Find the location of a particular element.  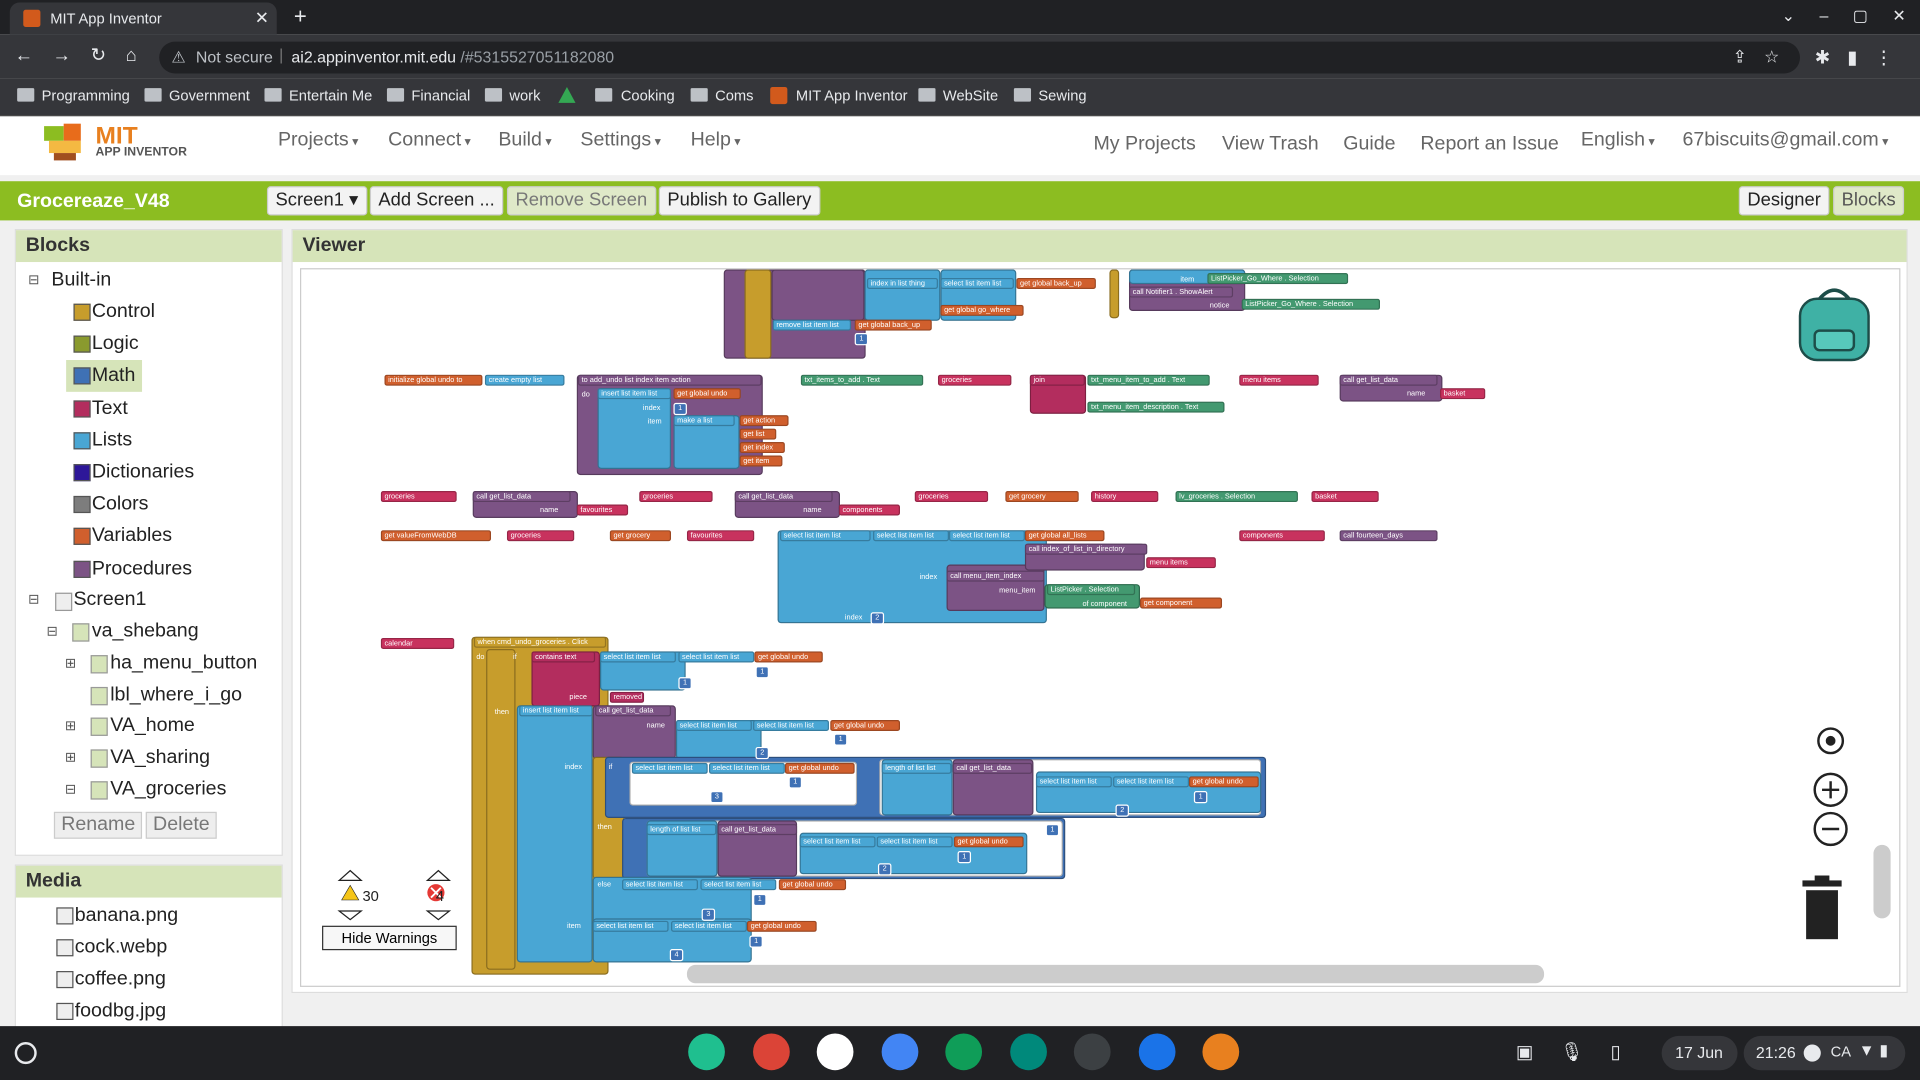

component-node: VA_home is located at coordinates (152, 726).